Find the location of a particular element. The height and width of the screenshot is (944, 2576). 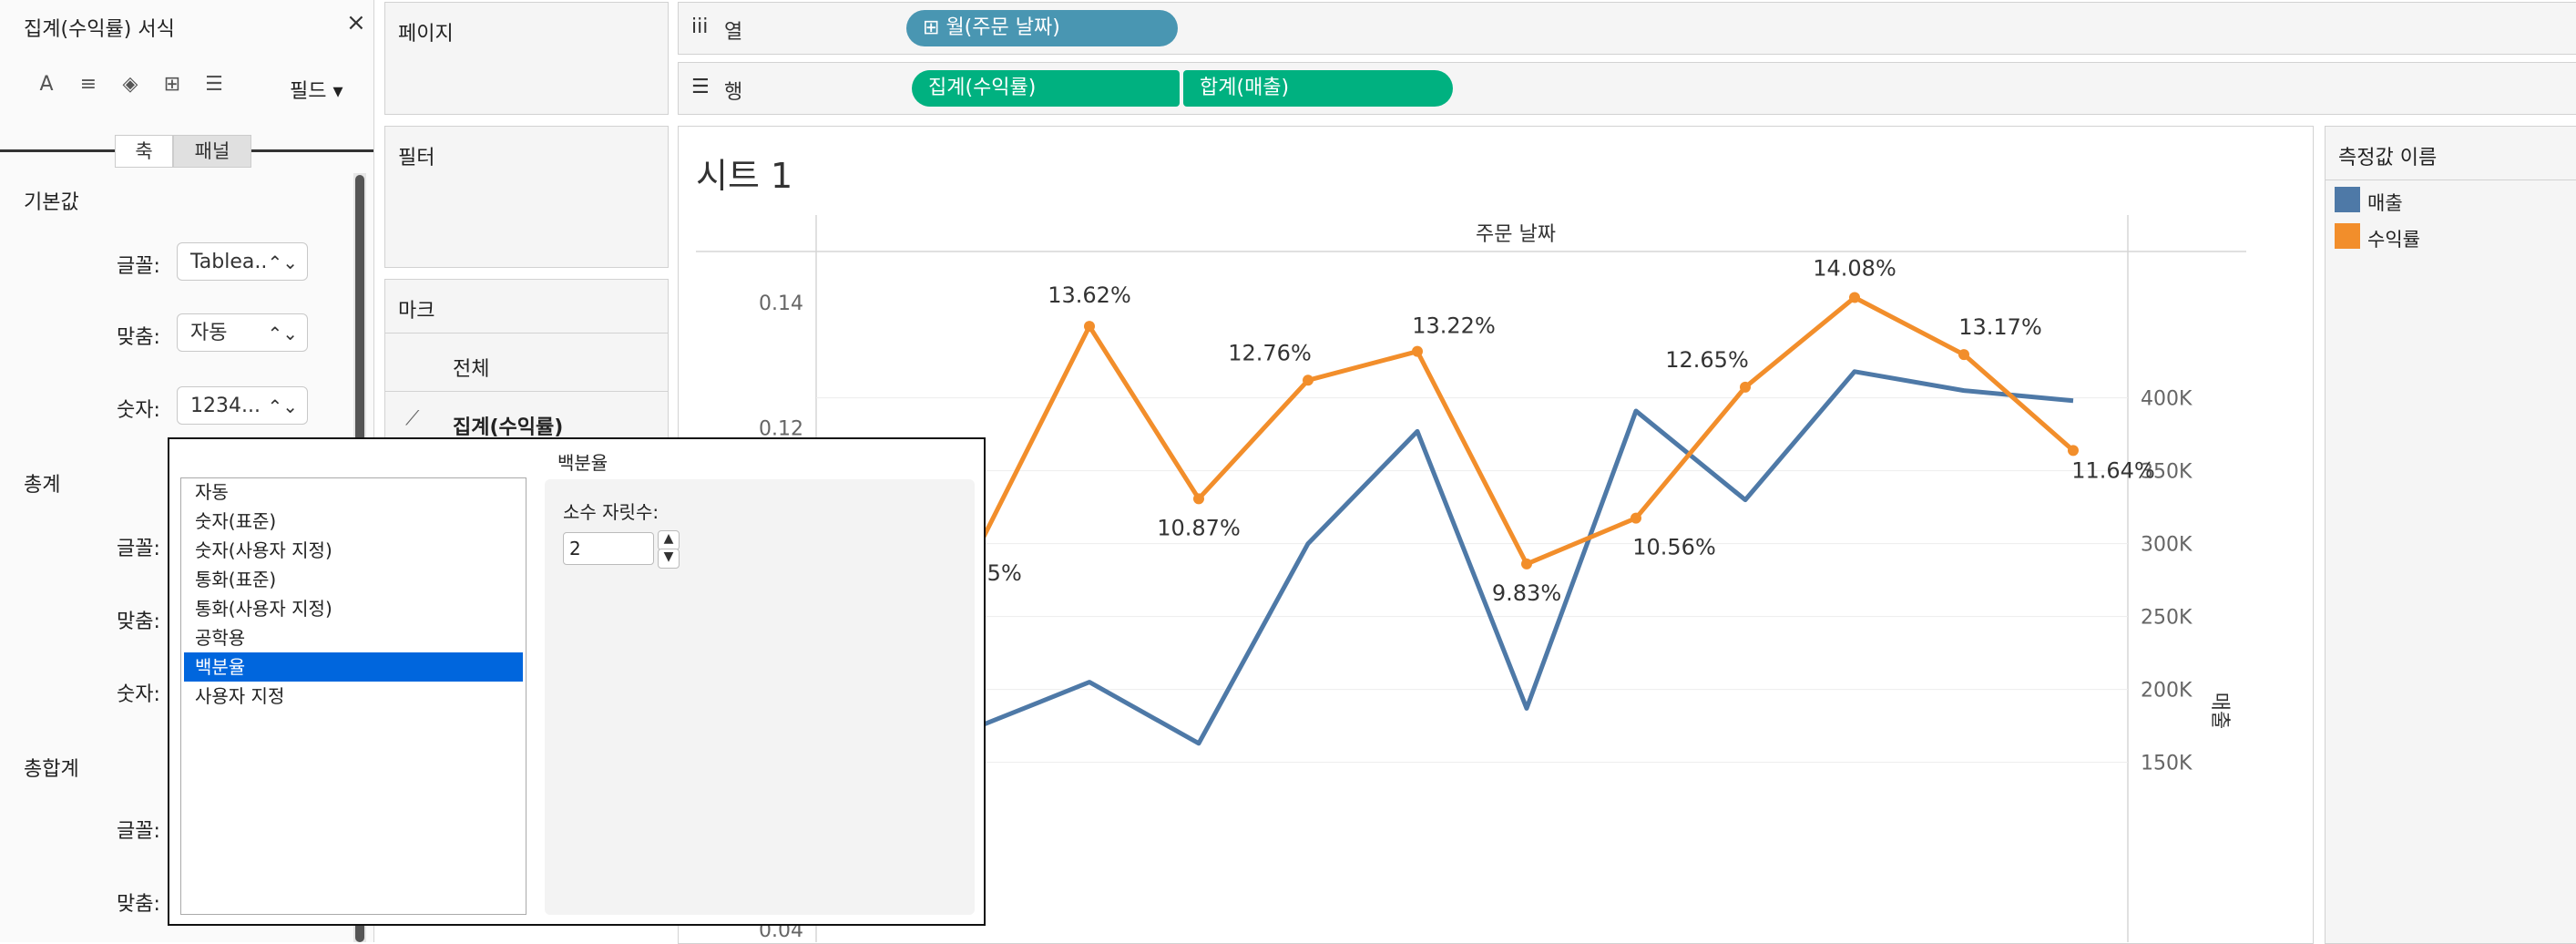

marks-measure: 집계(수익률) is located at coordinates (508, 427).